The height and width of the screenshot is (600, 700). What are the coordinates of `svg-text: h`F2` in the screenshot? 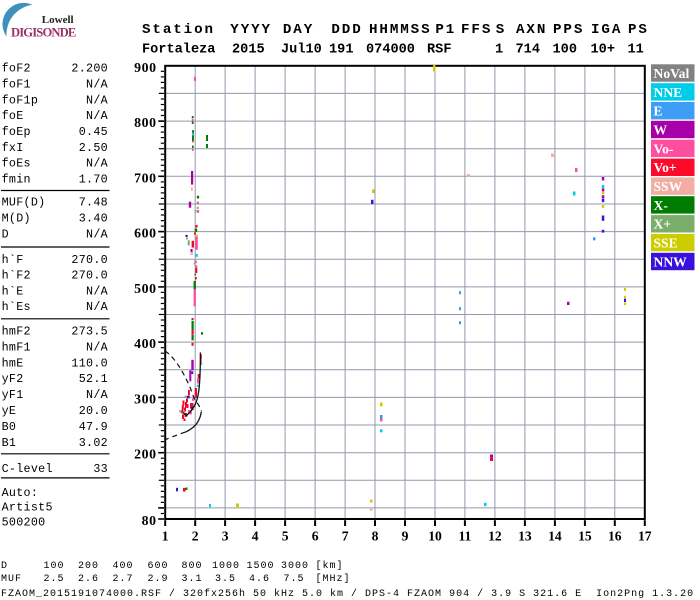 It's located at (16, 276).